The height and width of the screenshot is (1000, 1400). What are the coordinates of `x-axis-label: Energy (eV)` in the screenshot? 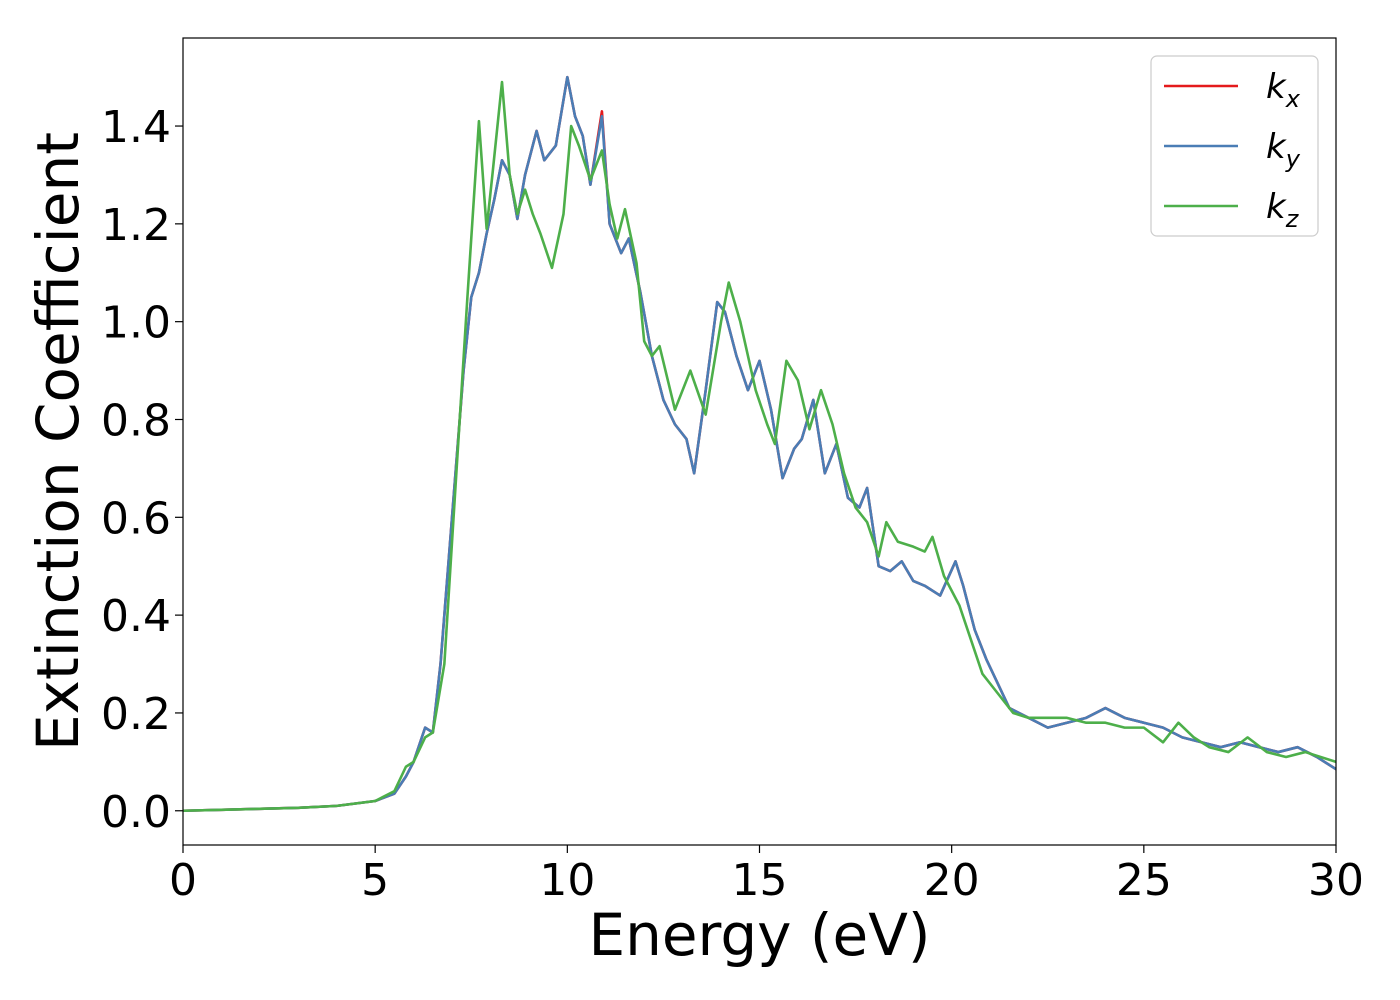 It's located at (759, 935).